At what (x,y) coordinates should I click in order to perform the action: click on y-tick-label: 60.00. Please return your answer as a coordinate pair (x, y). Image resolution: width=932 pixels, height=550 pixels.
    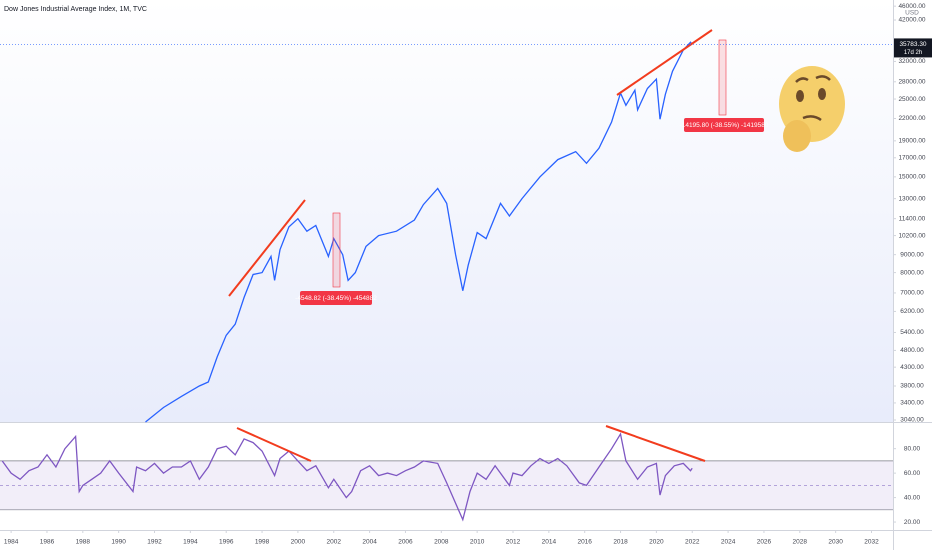
    Looking at the image, I should click on (912, 473).